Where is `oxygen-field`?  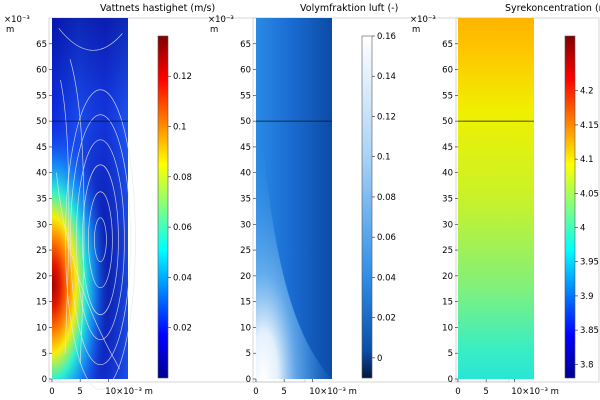 oxygen-field is located at coordinates (496, 198).